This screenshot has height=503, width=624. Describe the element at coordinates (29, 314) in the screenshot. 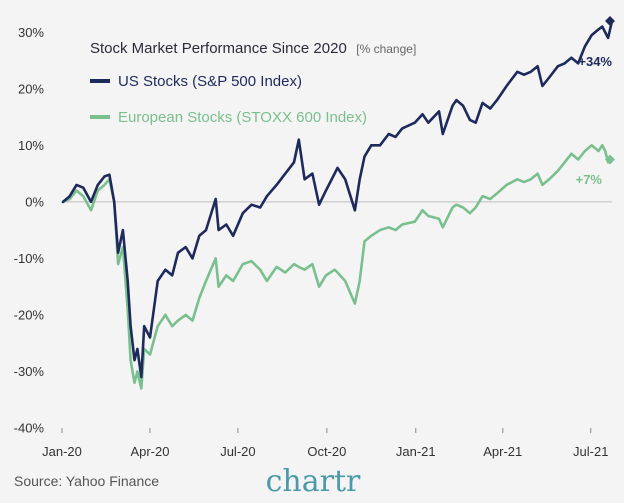

I see `y-tick-label: -20%` at that location.